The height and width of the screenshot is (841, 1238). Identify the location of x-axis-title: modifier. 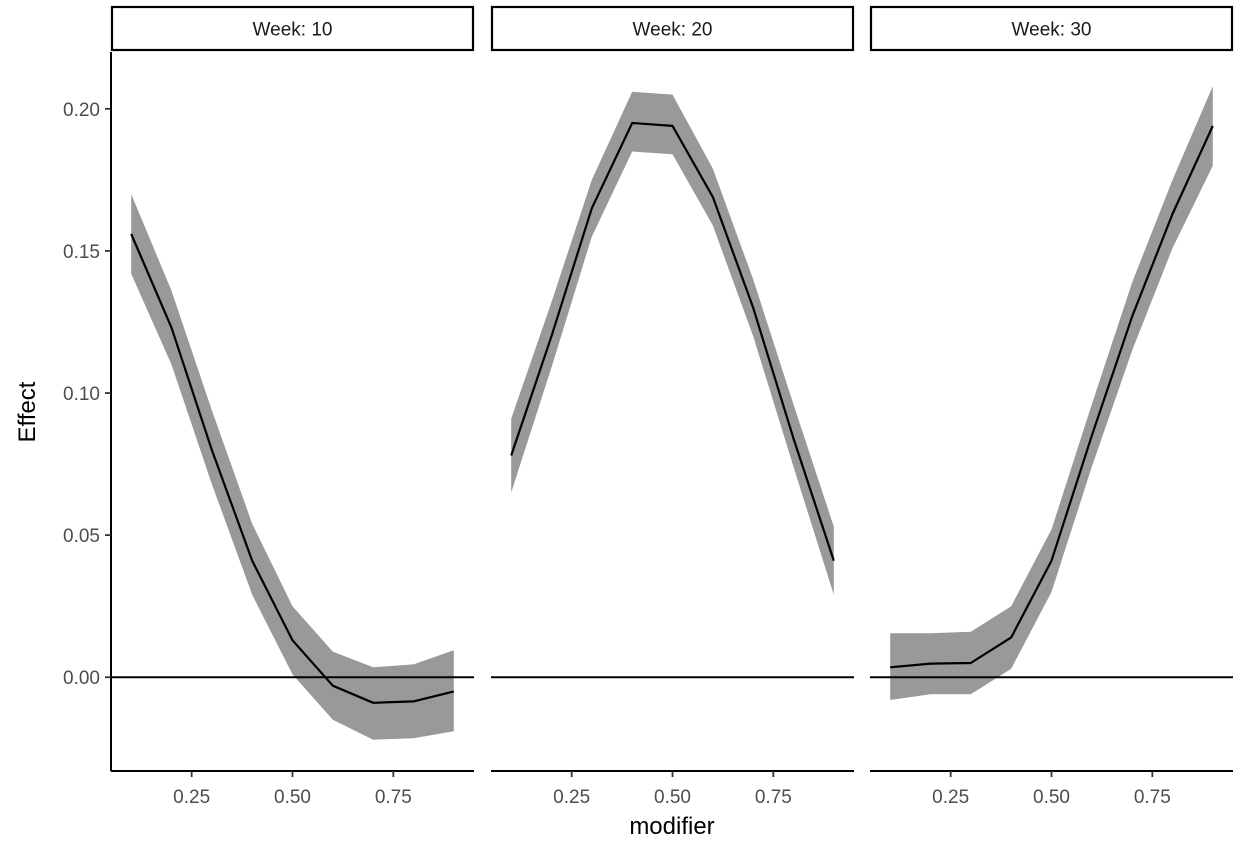
(671, 826).